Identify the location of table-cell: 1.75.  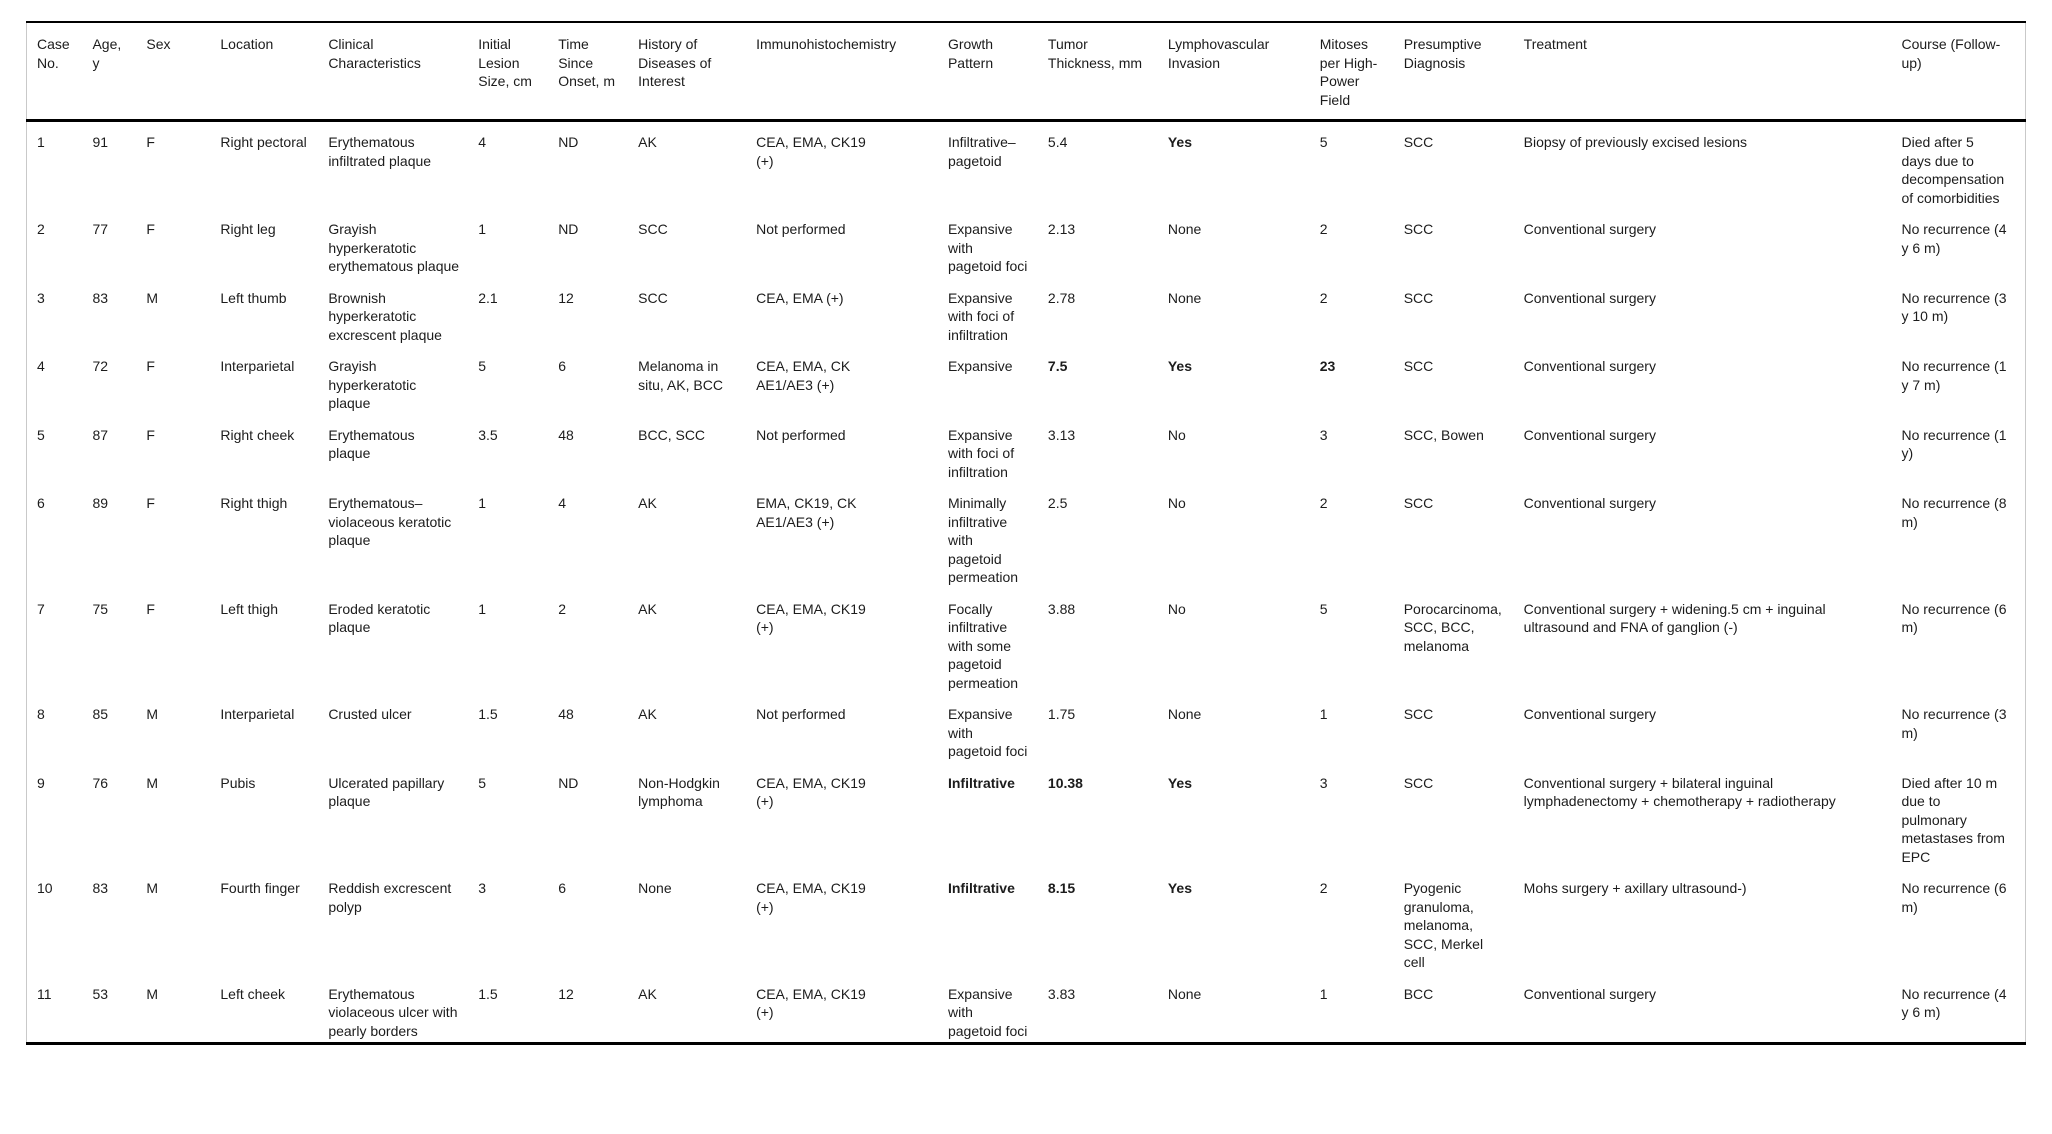
(1061, 714).